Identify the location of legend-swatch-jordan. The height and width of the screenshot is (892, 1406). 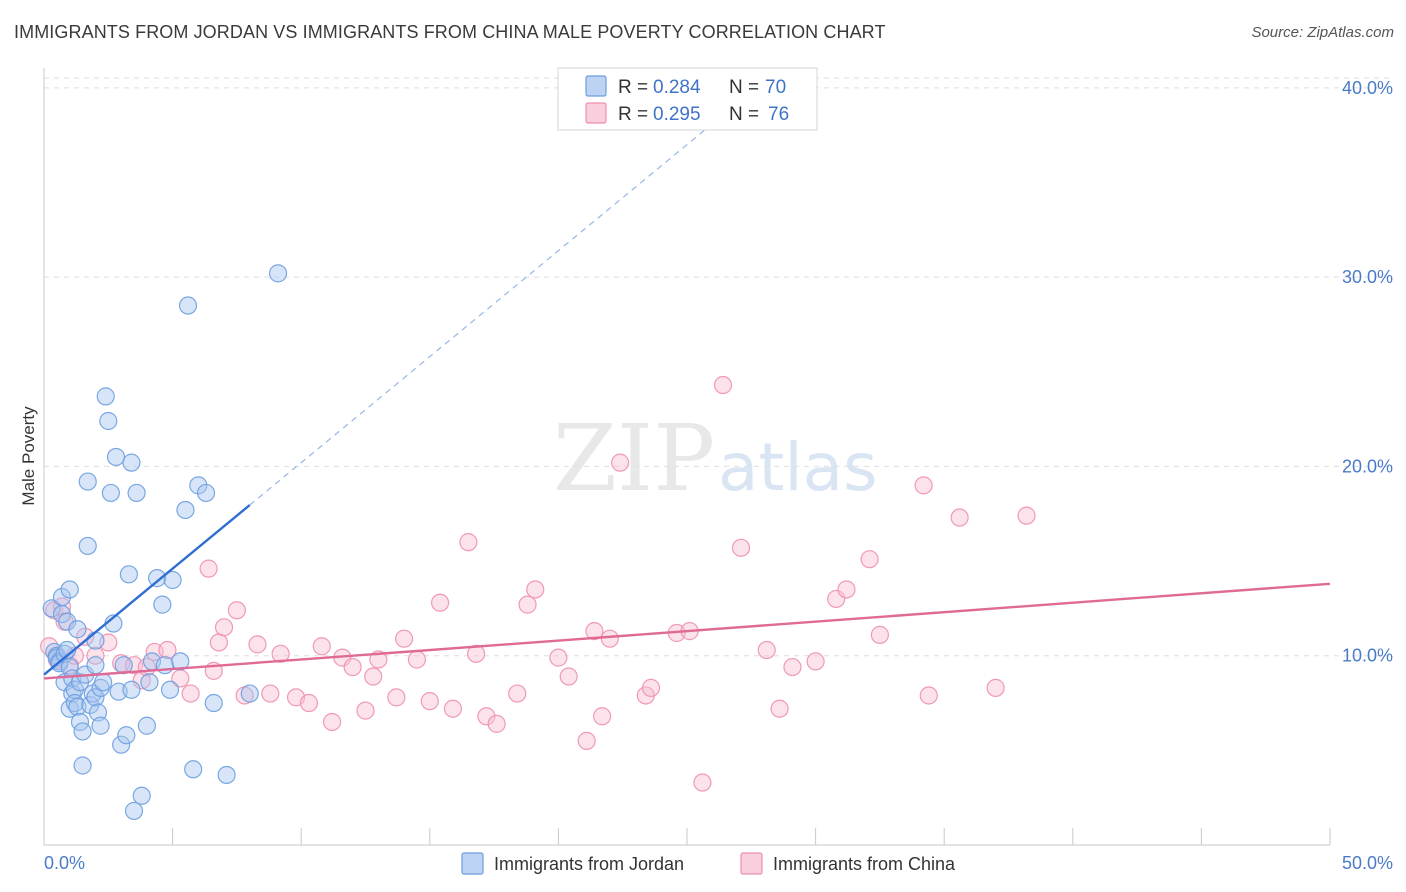
(596, 86).